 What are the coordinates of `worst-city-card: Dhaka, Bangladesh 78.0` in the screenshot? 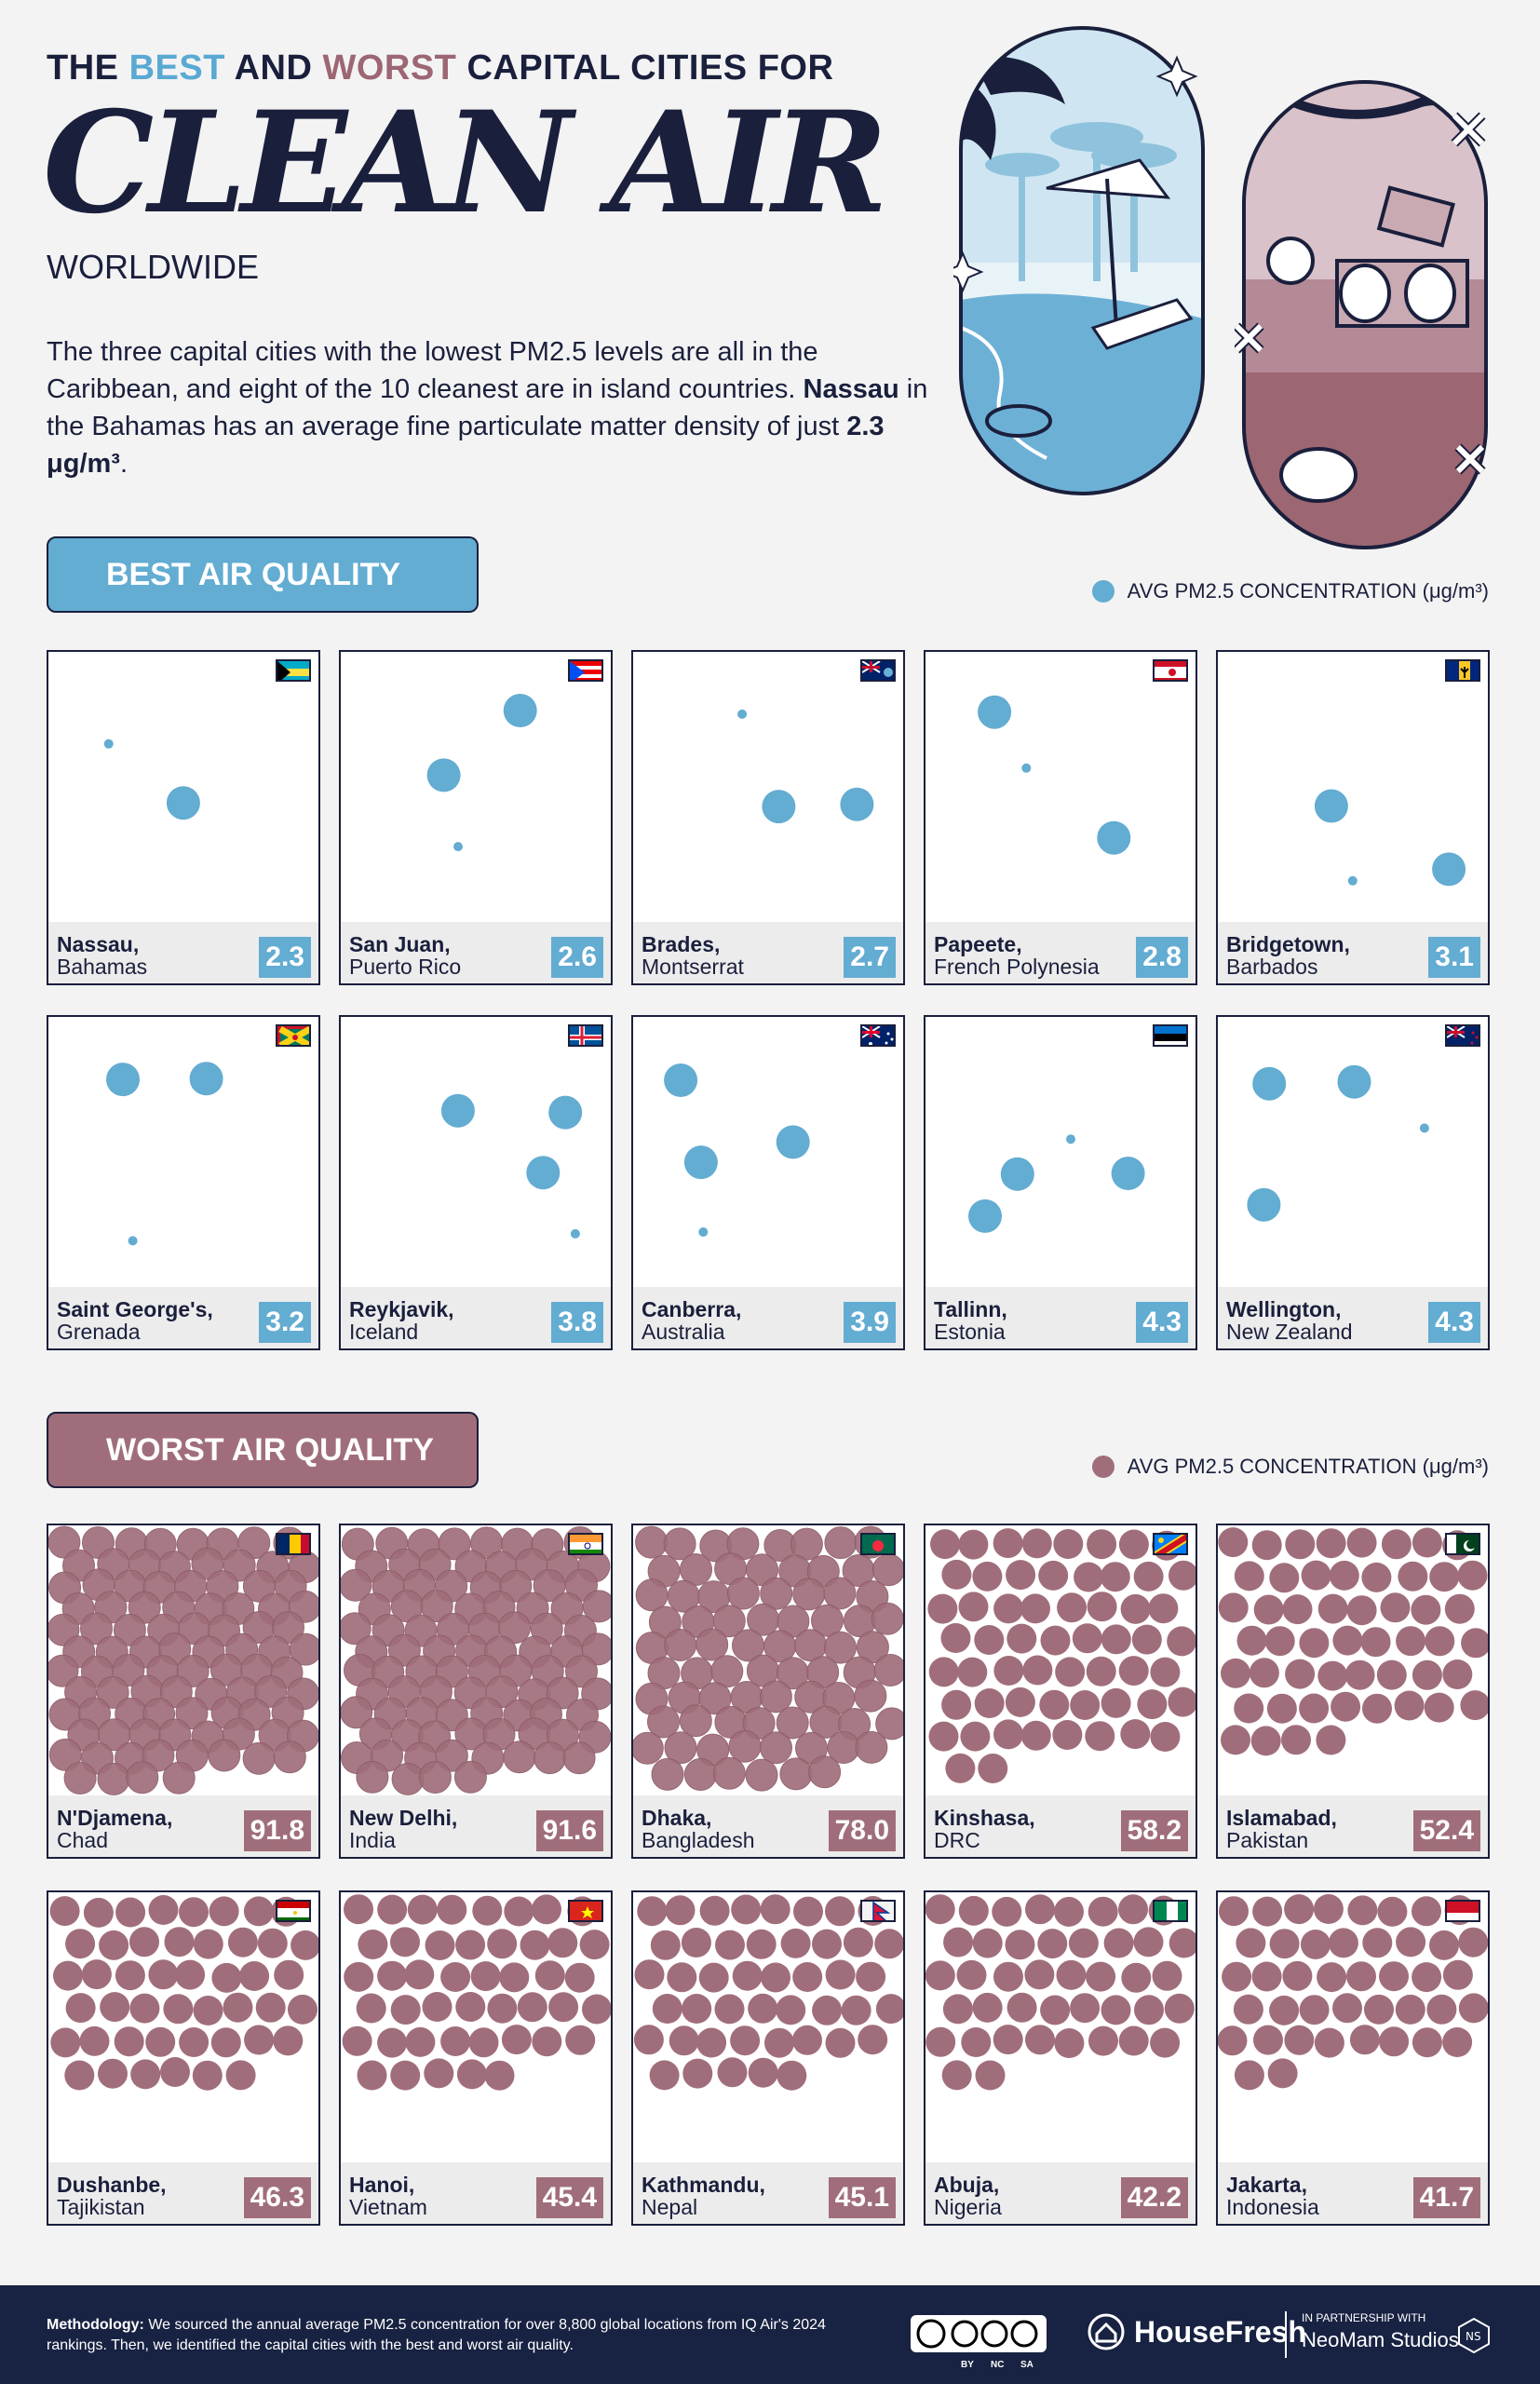 It's located at (768, 1691).